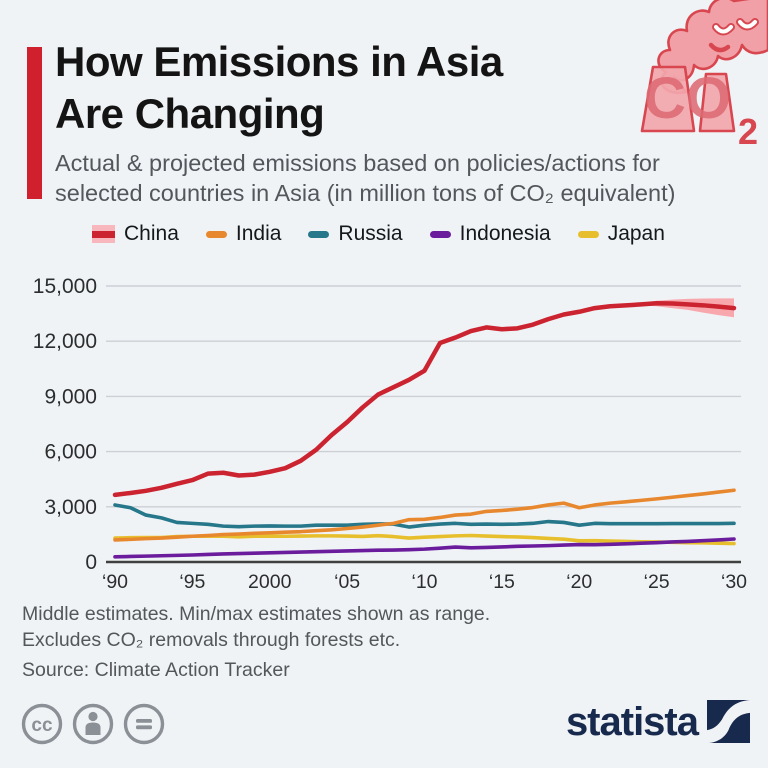 This screenshot has width=768, height=768. What do you see at coordinates (144, 724) in the screenshot?
I see `no-derivatives-icon` at bounding box center [144, 724].